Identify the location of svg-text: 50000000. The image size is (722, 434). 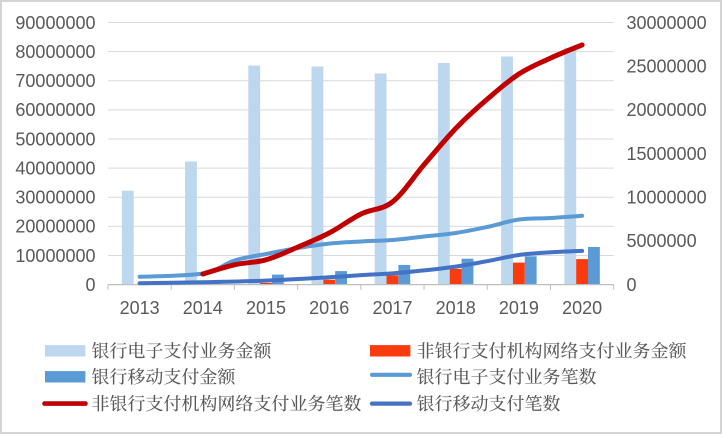
(55, 139).